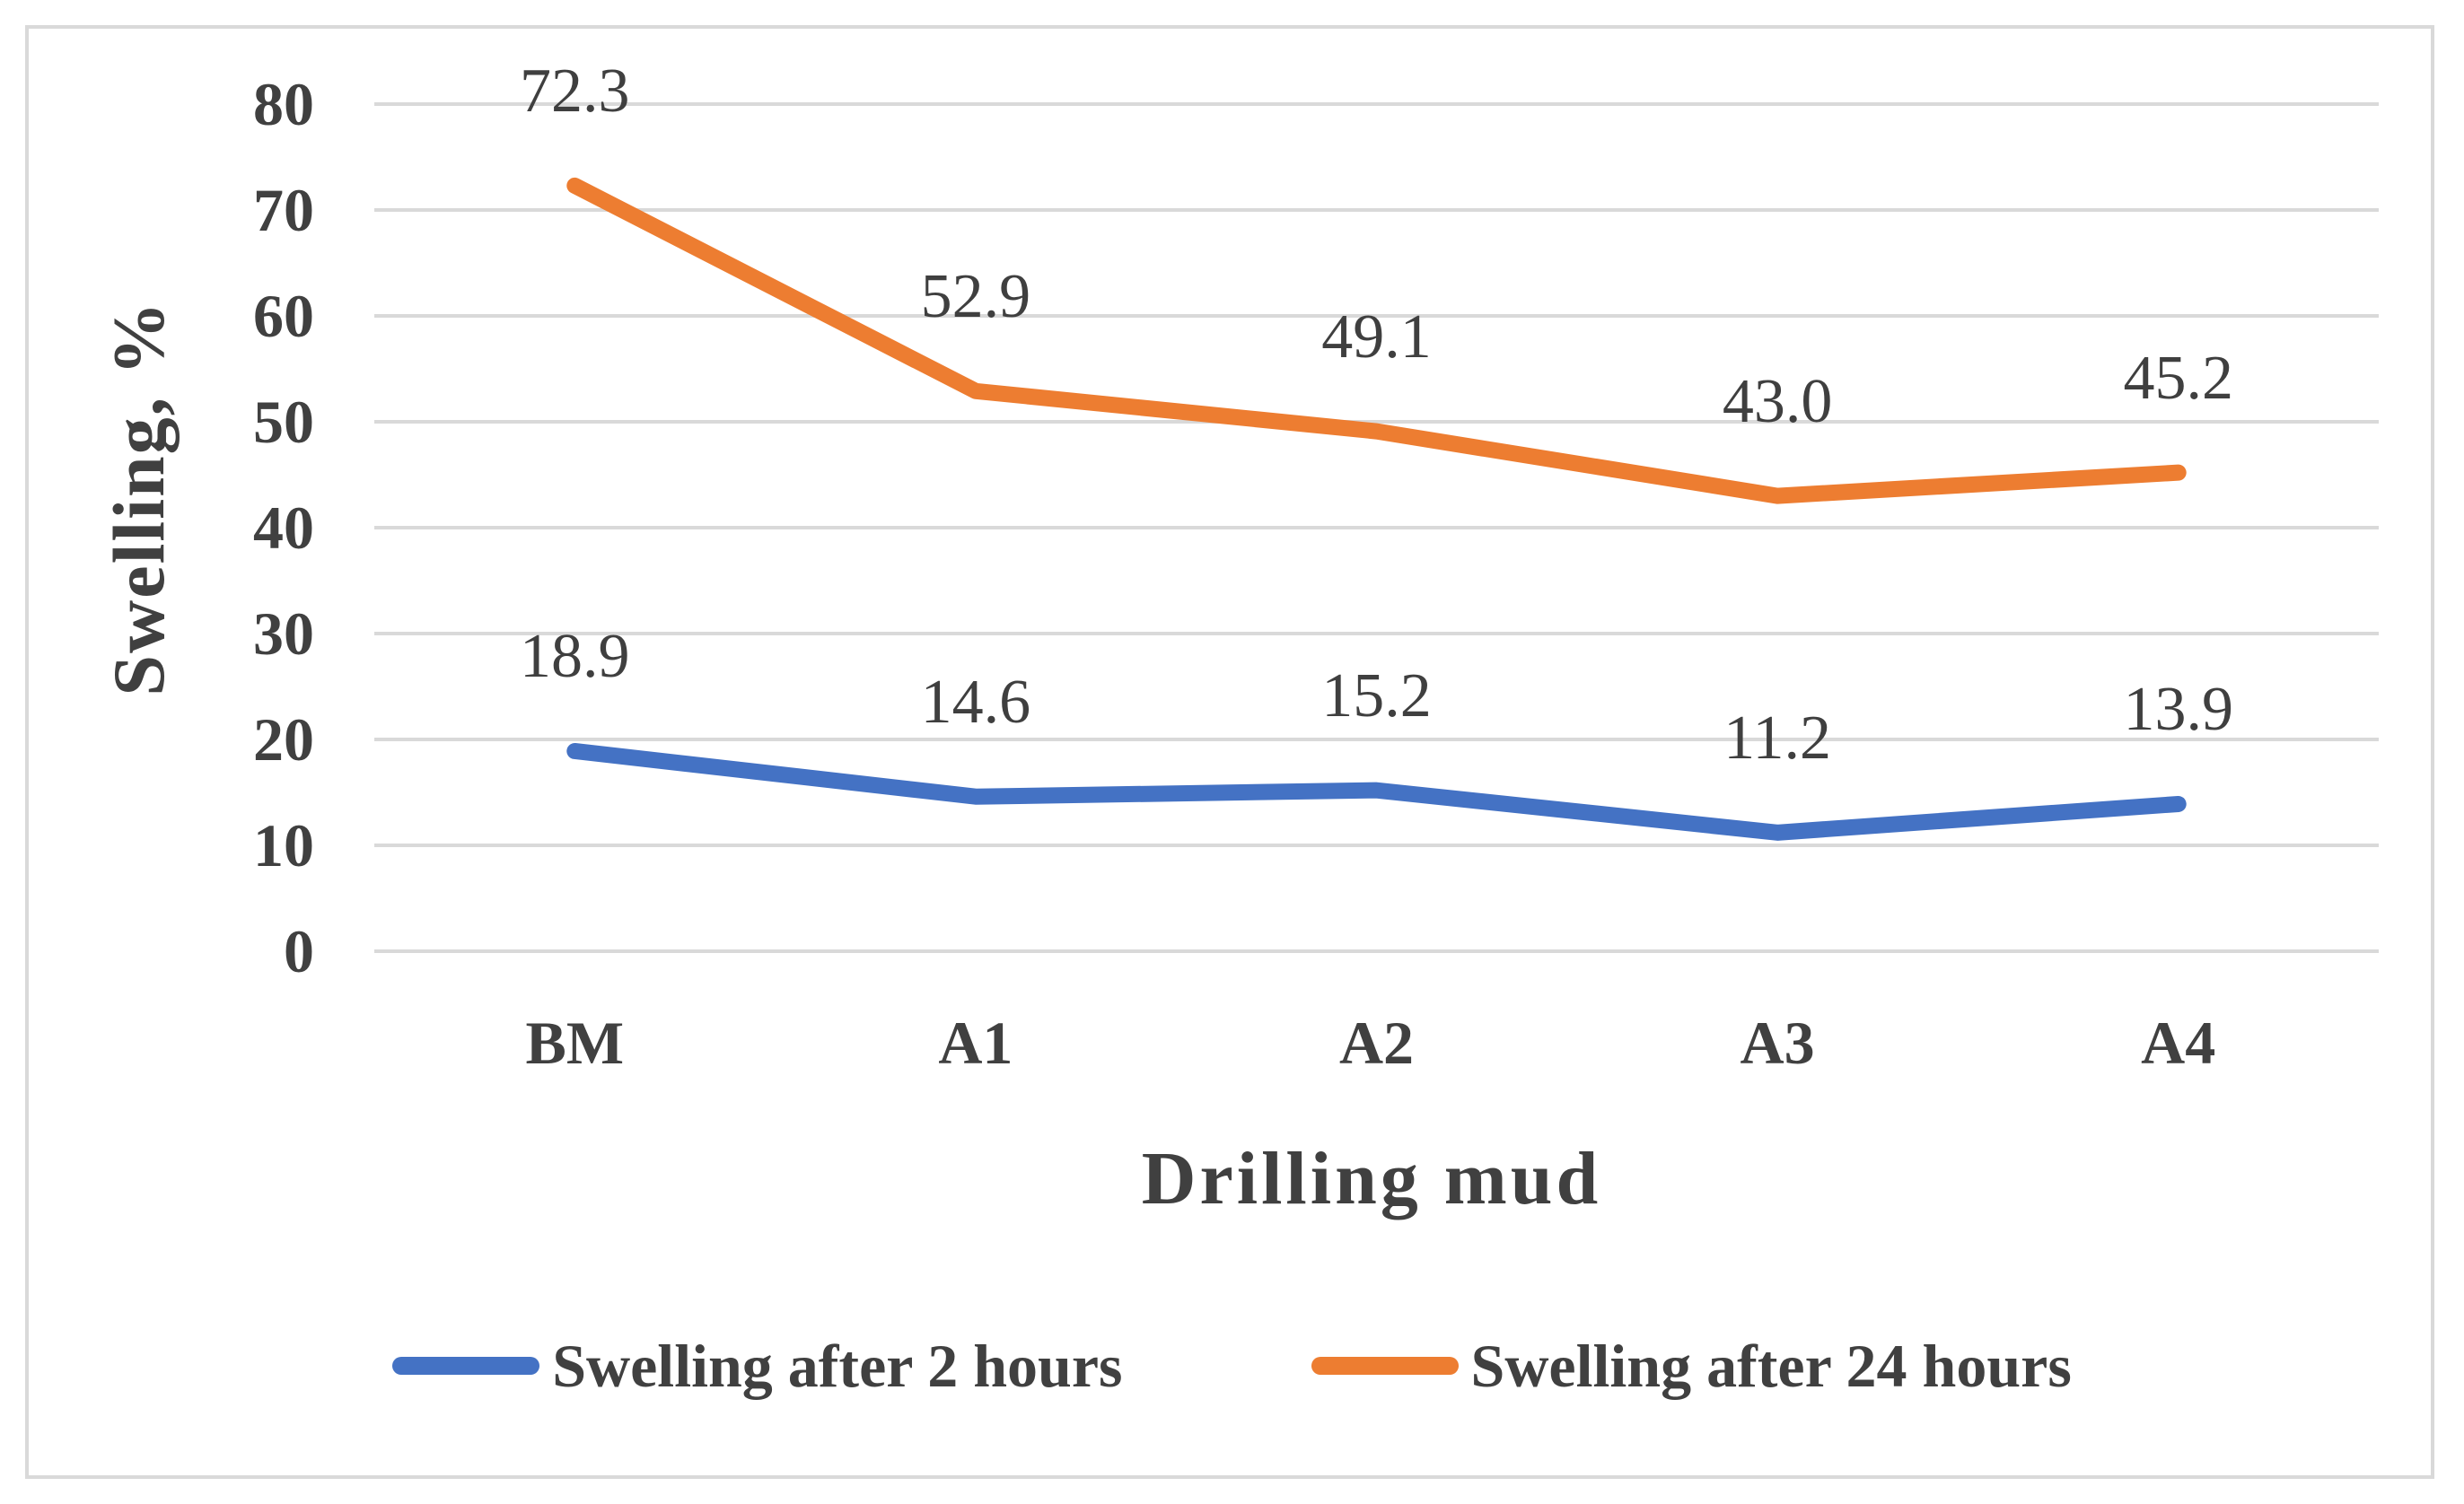 This screenshot has width=2464, height=1504. I want to click on series-line-24-hours, so click(1377, 340).